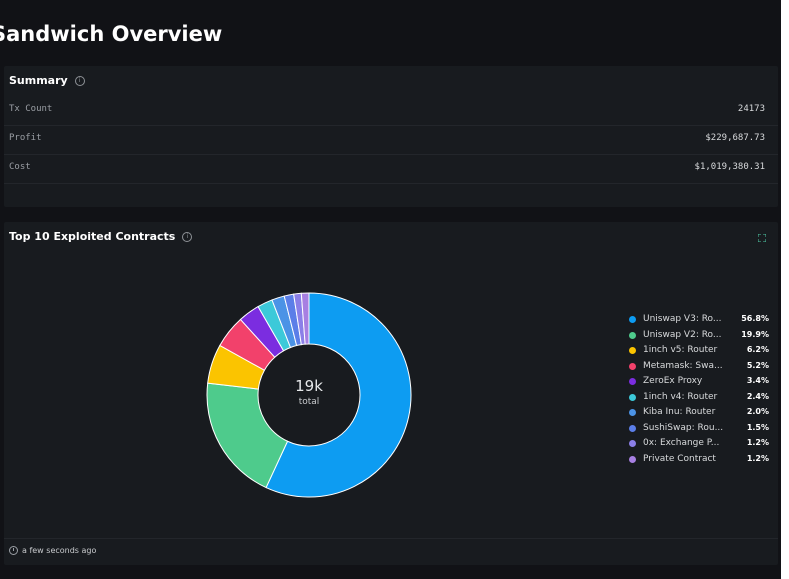 This screenshot has width=789, height=579. What do you see at coordinates (735, 138) in the screenshot?
I see `summary-row-value: $229,687.73` at bounding box center [735, 138].